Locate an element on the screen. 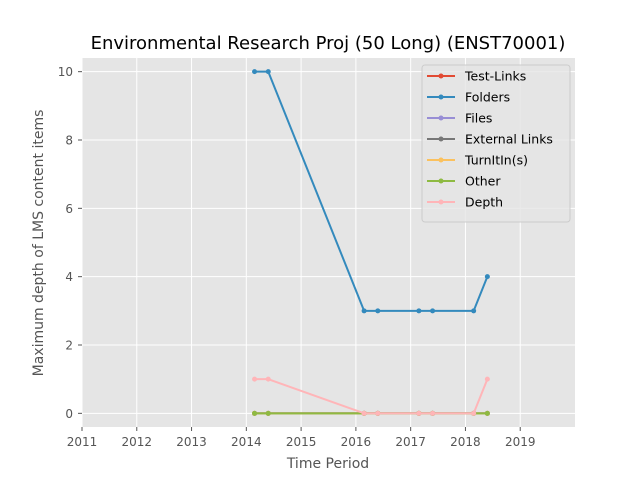 This screenshot has width=640, height=480. x-tick-label: 2014 is located at coordinates (246, 442).